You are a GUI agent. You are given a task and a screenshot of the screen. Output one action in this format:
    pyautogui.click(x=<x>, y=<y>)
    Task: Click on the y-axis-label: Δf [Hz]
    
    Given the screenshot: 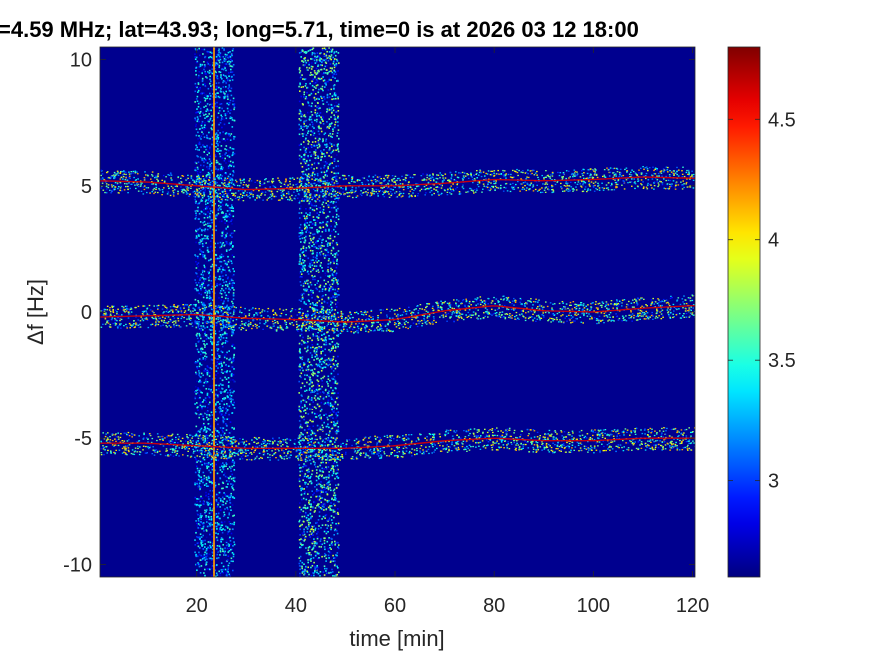 What is the action you would take?
    pyautogui.click(x=35, y=312)
    